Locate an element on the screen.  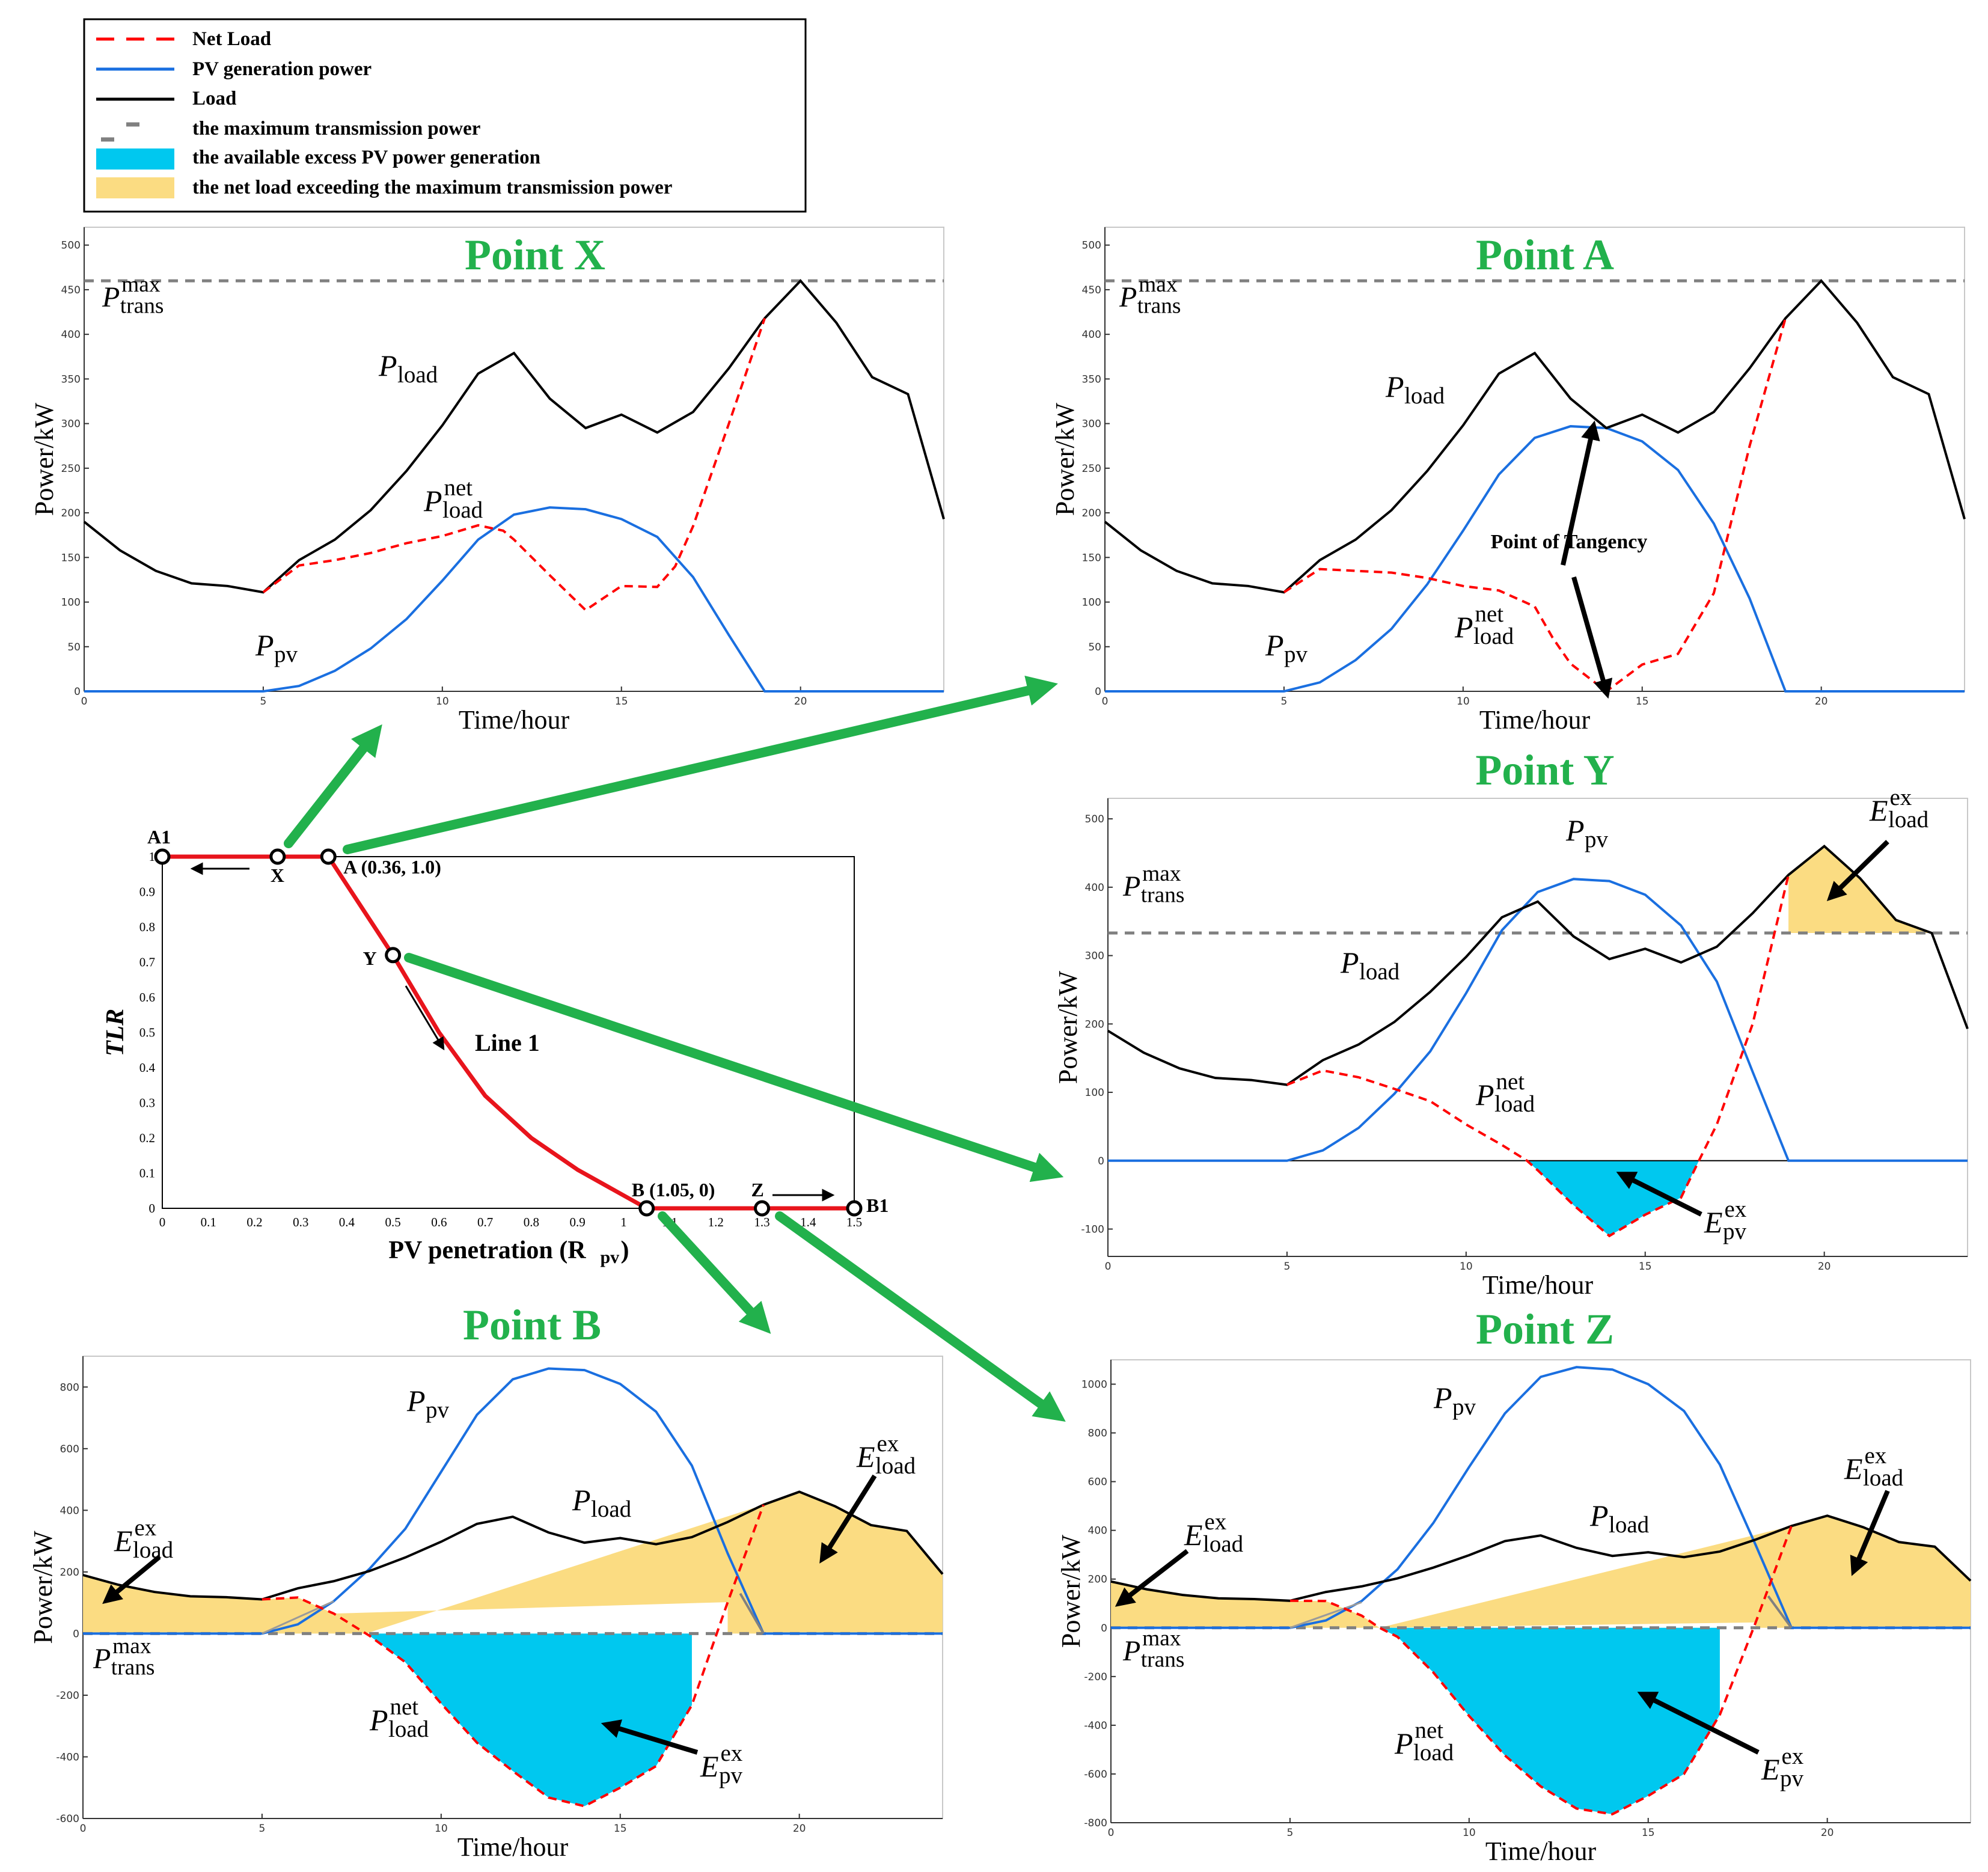
panel-title-b: Point B is located at coordinates (532, 1325).